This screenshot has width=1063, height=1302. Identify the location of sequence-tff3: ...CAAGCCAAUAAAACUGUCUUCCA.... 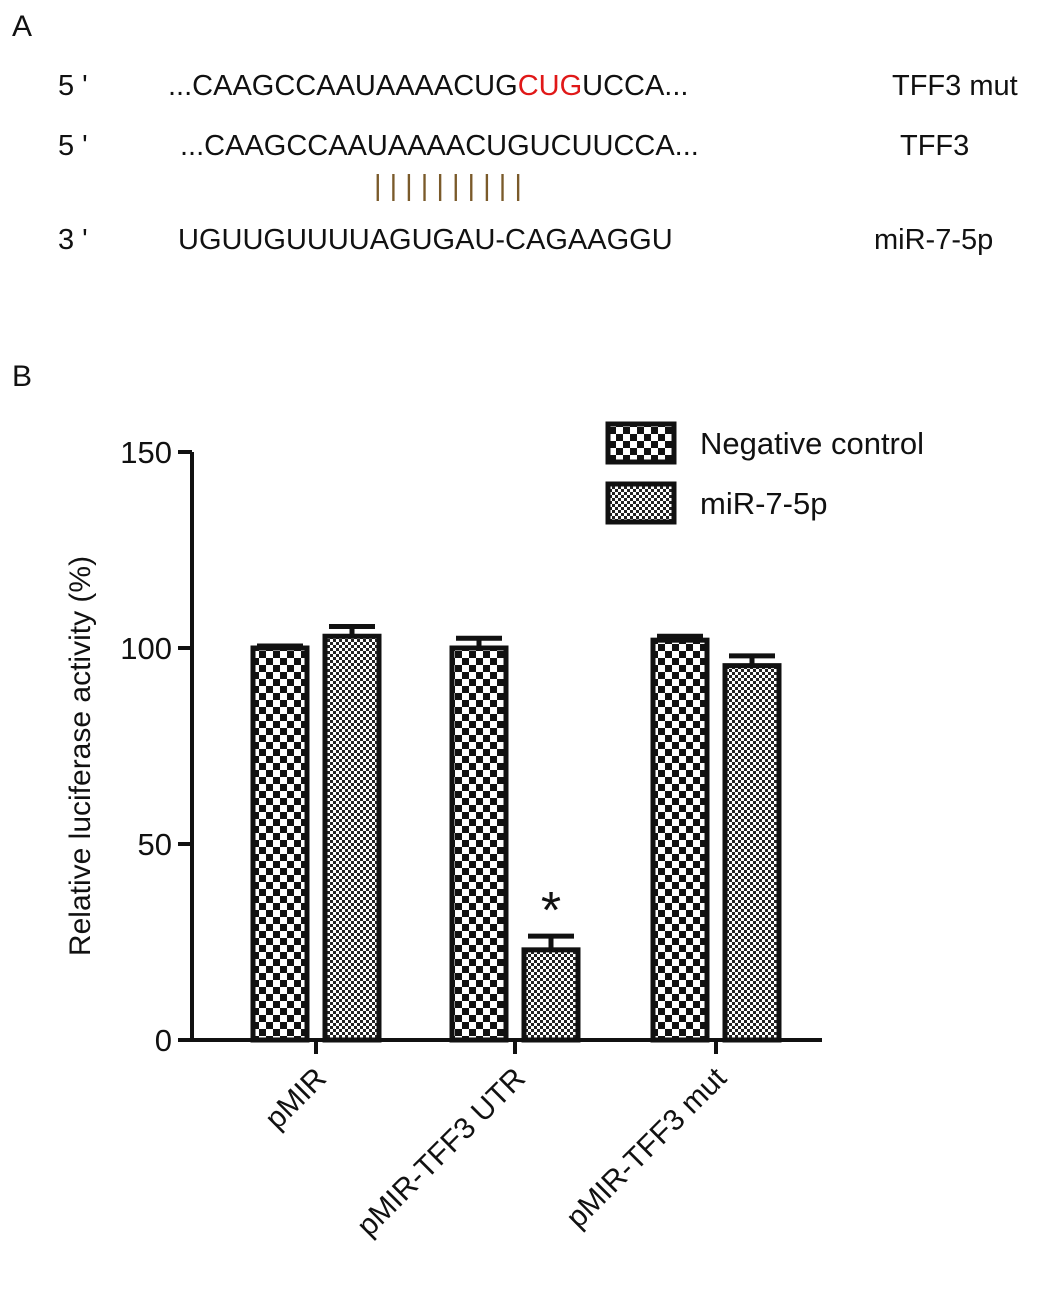
(439, 146).